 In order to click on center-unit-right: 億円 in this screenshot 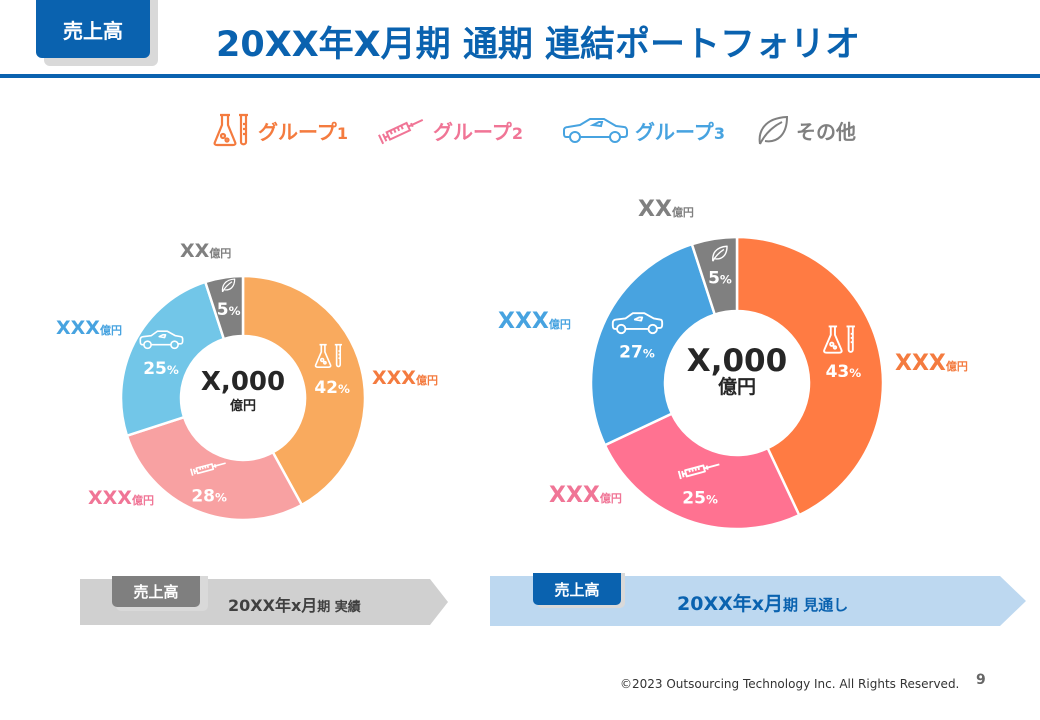, I will do `click(737, 386)`.